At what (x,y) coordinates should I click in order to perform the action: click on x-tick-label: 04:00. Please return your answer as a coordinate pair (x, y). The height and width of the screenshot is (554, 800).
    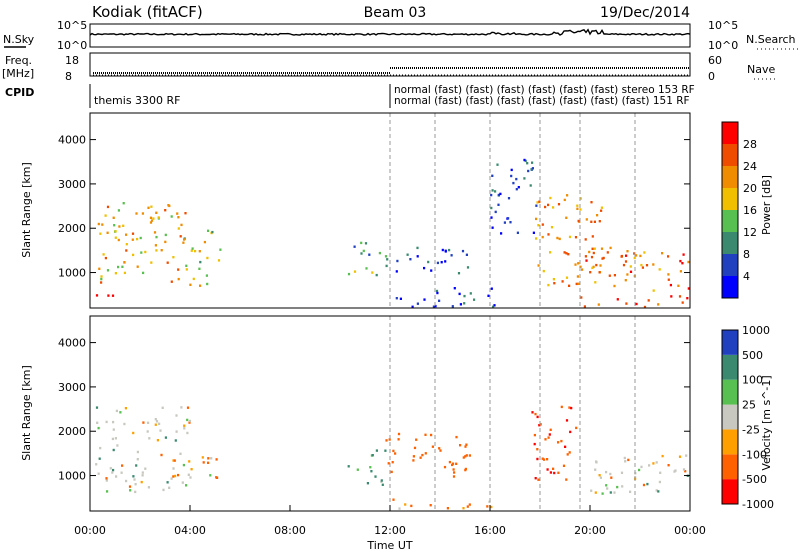
    Looking at the image, I should click on (190, 530).